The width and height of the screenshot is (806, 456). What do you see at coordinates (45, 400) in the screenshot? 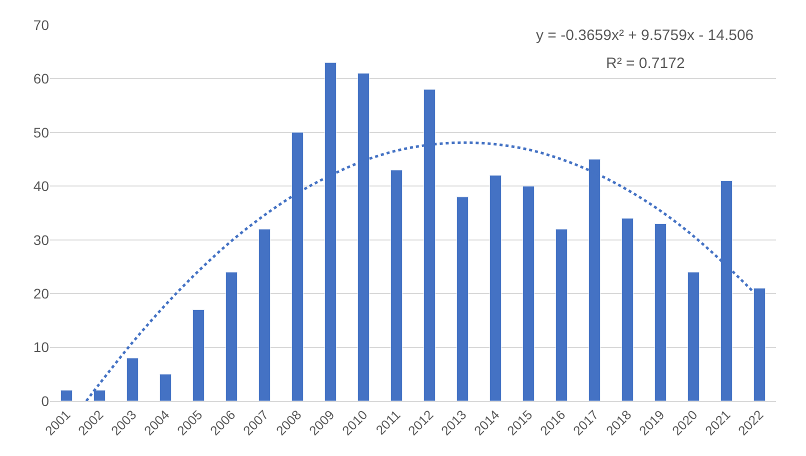
I see `y-tick-label: 0` at bounding box center [45, 400].